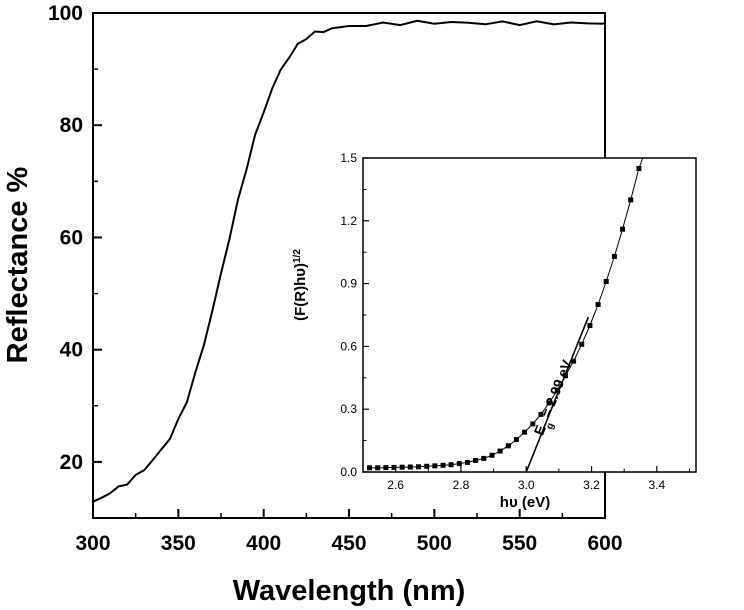 This screenshot has width=744, height=610. What do you see at coordinates (263, 543) in the screenshot?
I see `main-x-tick-label: 400` at bounding box center [263, 543].